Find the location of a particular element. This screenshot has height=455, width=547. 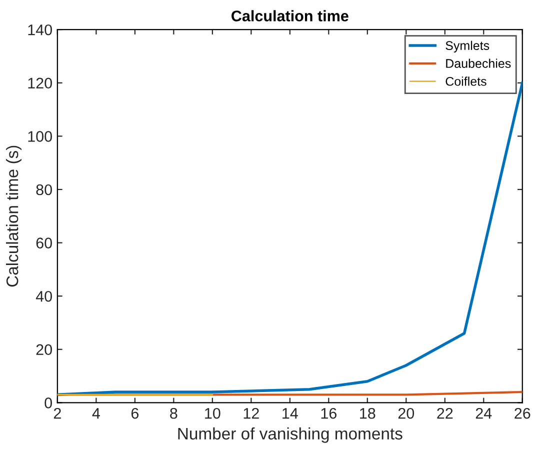

x-tick-label: 14 is located at coordinates (290, 413).